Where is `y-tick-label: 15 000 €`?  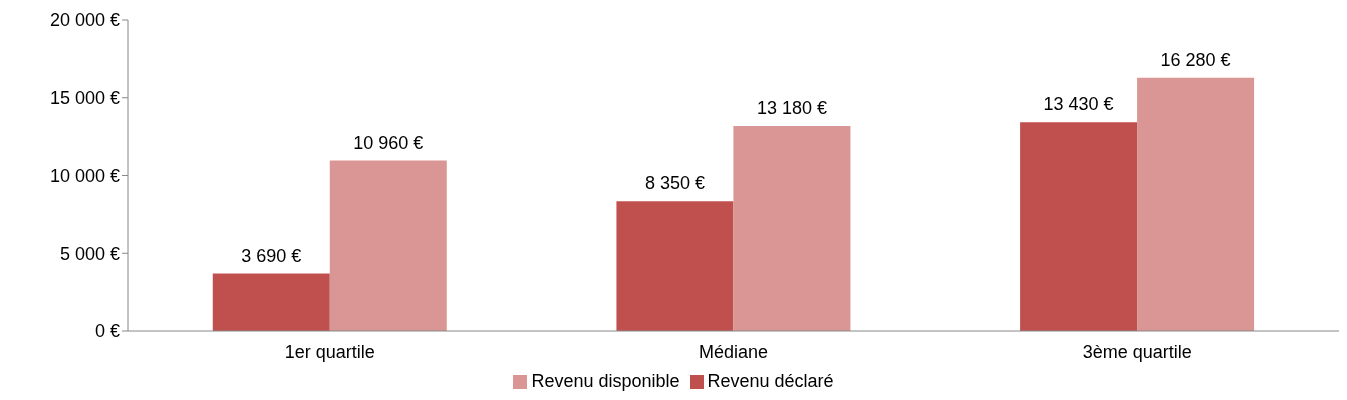 y-tick-label: 15 000 € is located at coordinates (84, 98).